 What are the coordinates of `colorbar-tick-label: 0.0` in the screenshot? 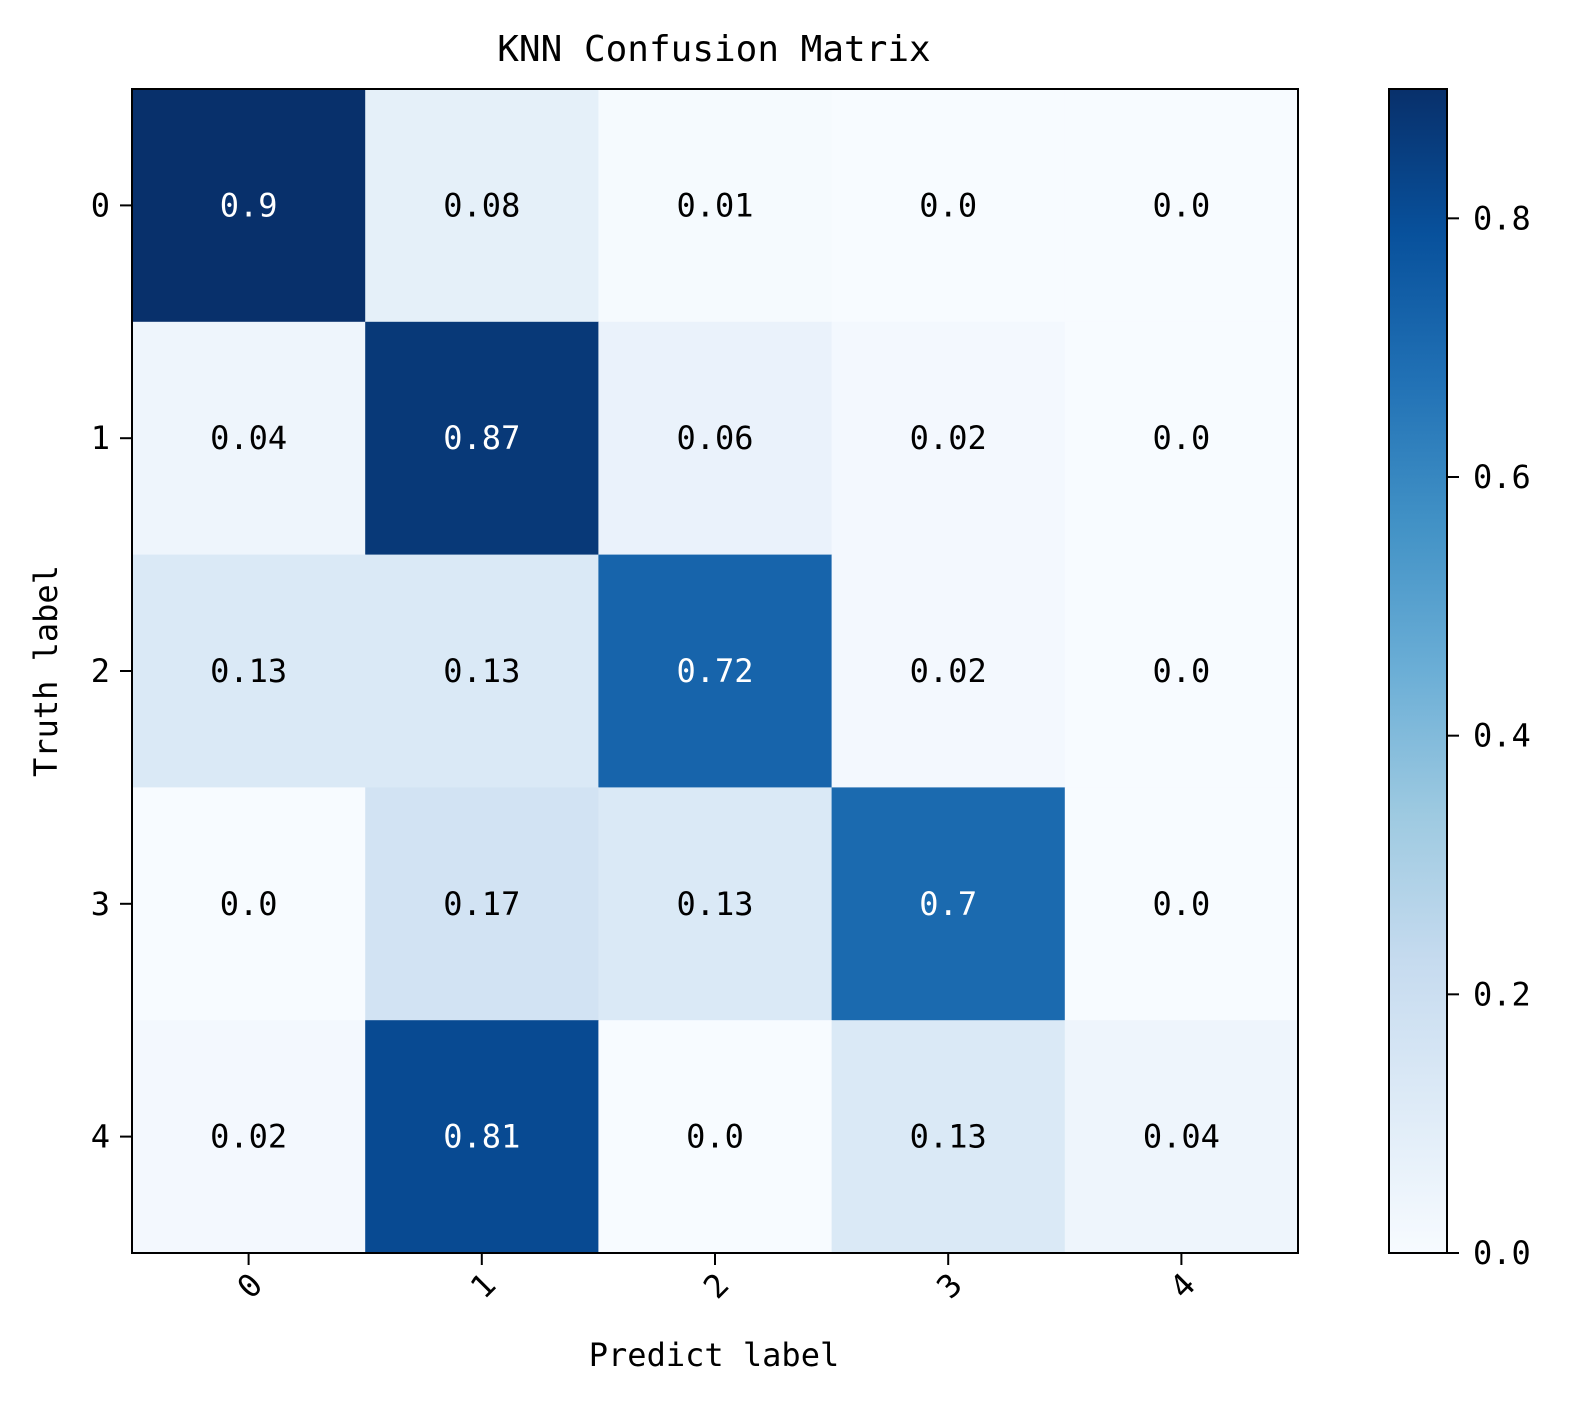 It's located at (1502, 1253).